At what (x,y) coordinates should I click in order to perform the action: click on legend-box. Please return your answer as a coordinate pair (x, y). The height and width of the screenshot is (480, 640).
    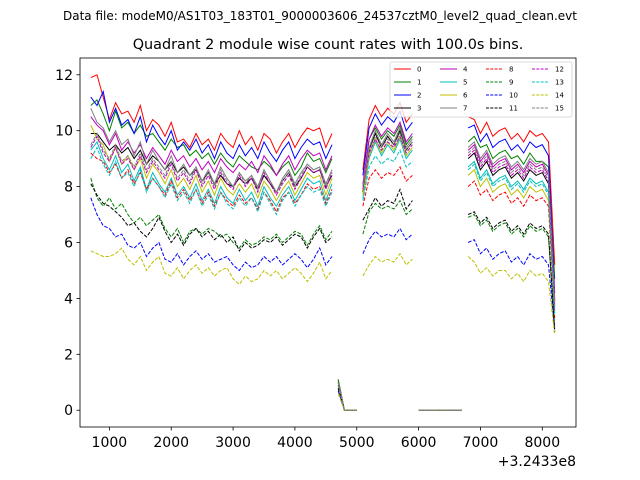
    Looking at the image, I should click on (481, 89).